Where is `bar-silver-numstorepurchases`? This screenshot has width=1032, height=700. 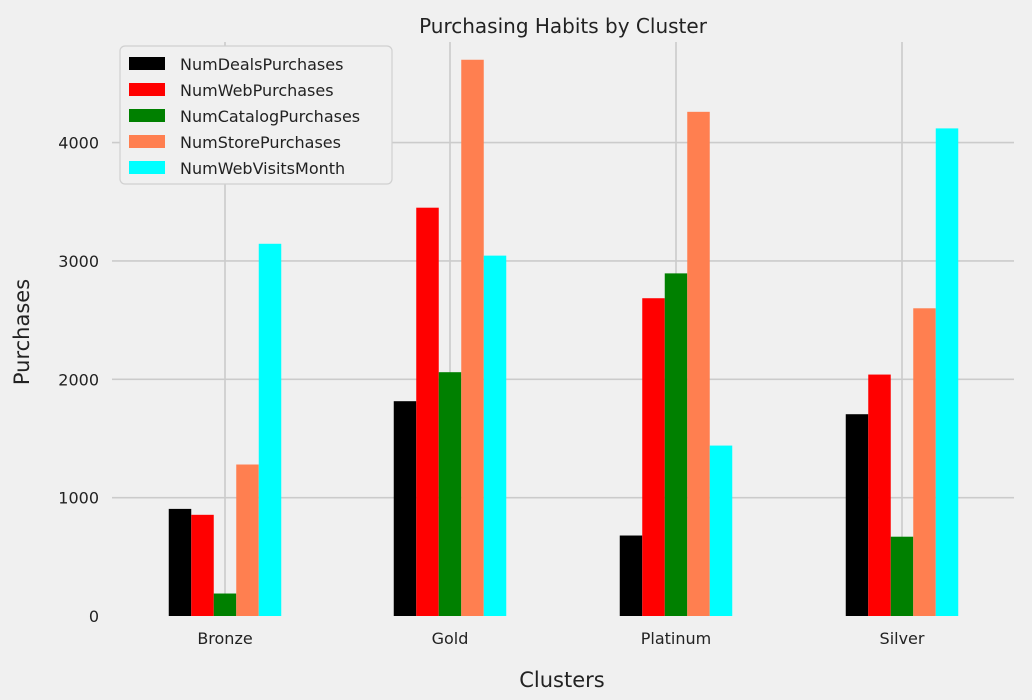 bar-silver-numstorepurchases is located at coordinates (924, 462).